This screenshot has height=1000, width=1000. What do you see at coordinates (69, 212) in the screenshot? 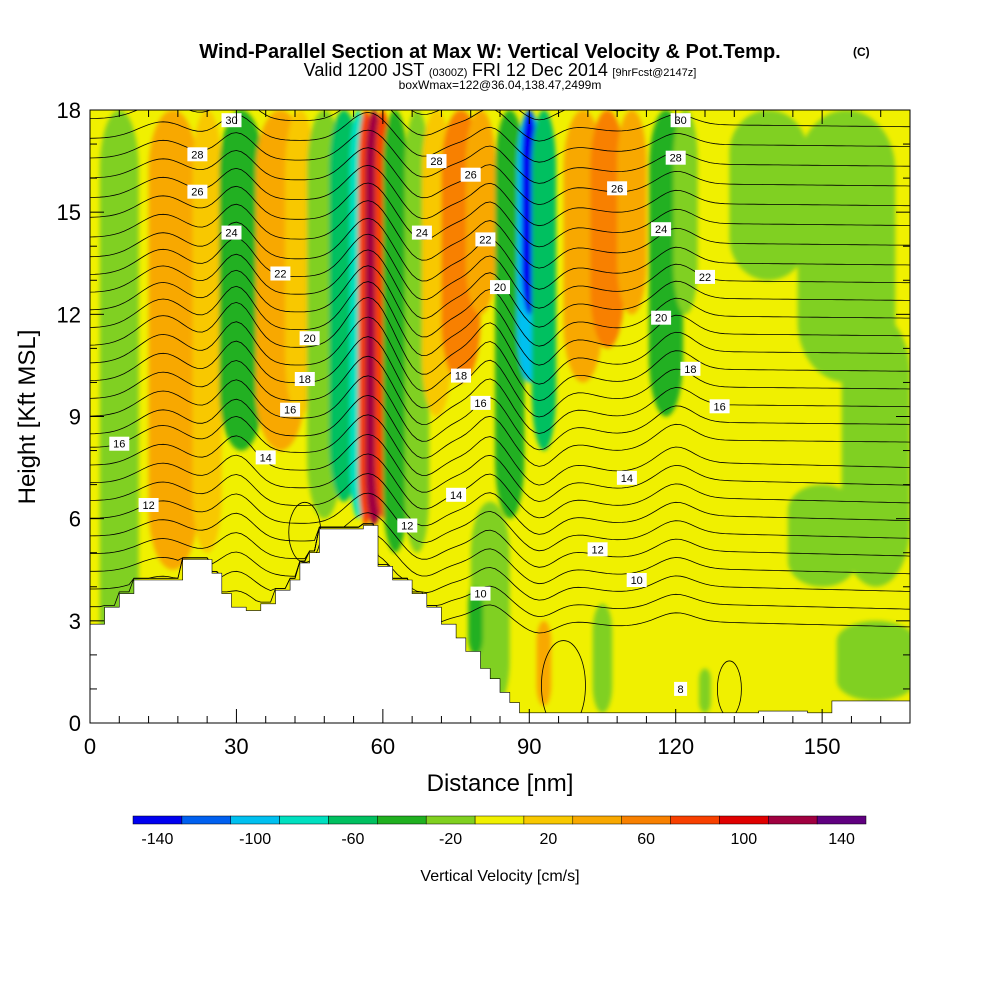
I see `y-tick-label: 15` at bounding box center [69, 212].